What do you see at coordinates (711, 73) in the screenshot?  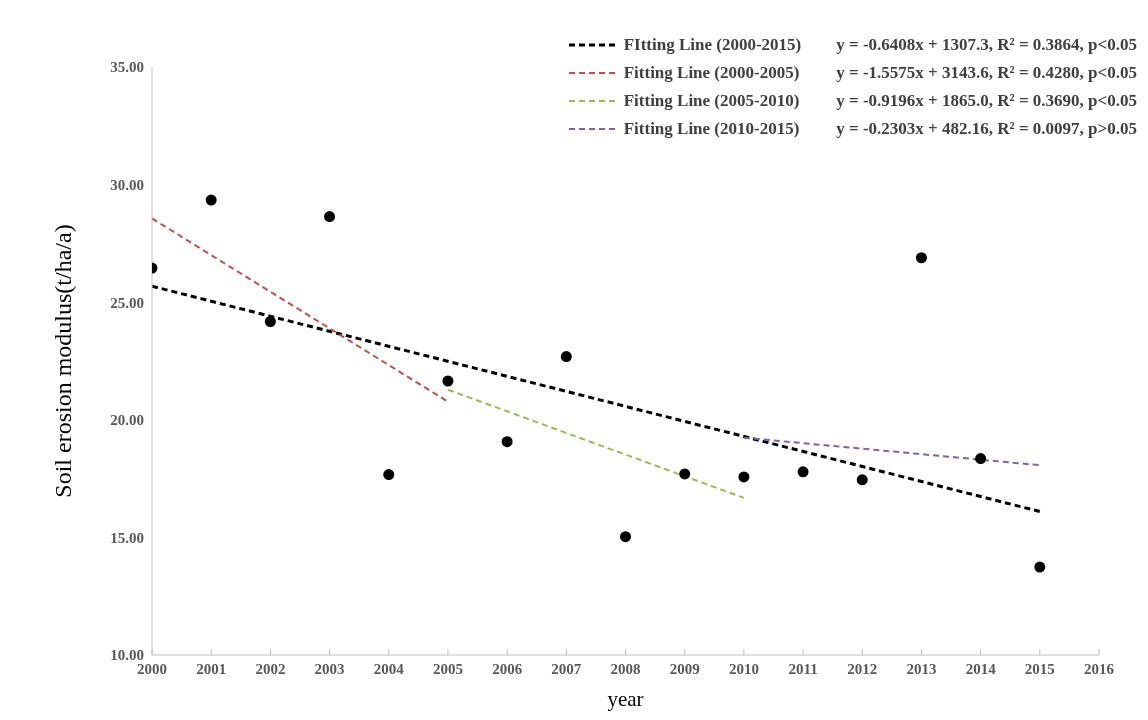 I see `legend-label: Fitting Line (2000-2005)` at bounding box center [711, 73].